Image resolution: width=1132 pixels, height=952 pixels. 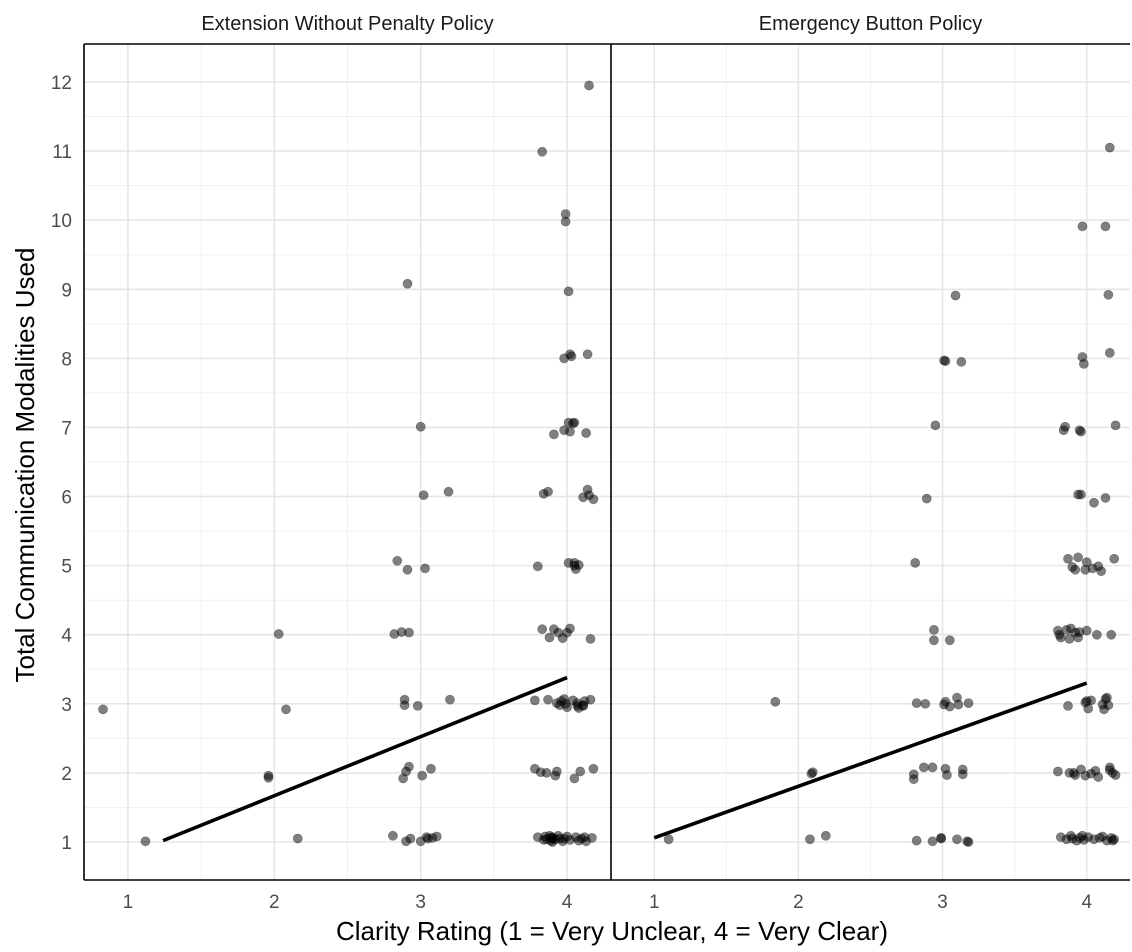 I want to click on y-tick-label: 7, so click(x=66, y=428).